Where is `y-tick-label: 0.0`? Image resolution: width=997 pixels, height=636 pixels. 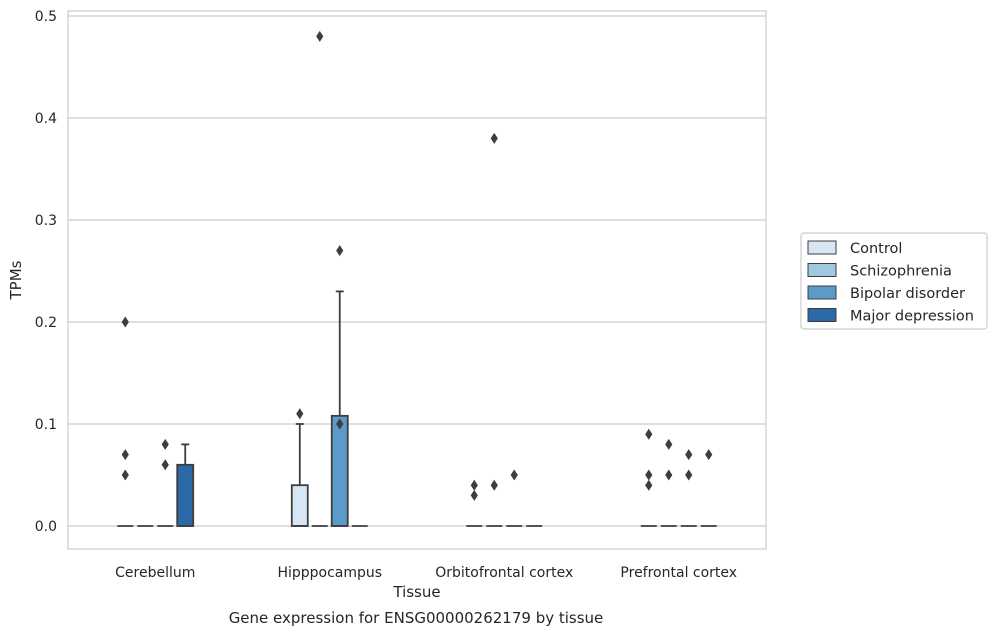
y-tick-label: 0.0 is located at coordinates (46, 527).